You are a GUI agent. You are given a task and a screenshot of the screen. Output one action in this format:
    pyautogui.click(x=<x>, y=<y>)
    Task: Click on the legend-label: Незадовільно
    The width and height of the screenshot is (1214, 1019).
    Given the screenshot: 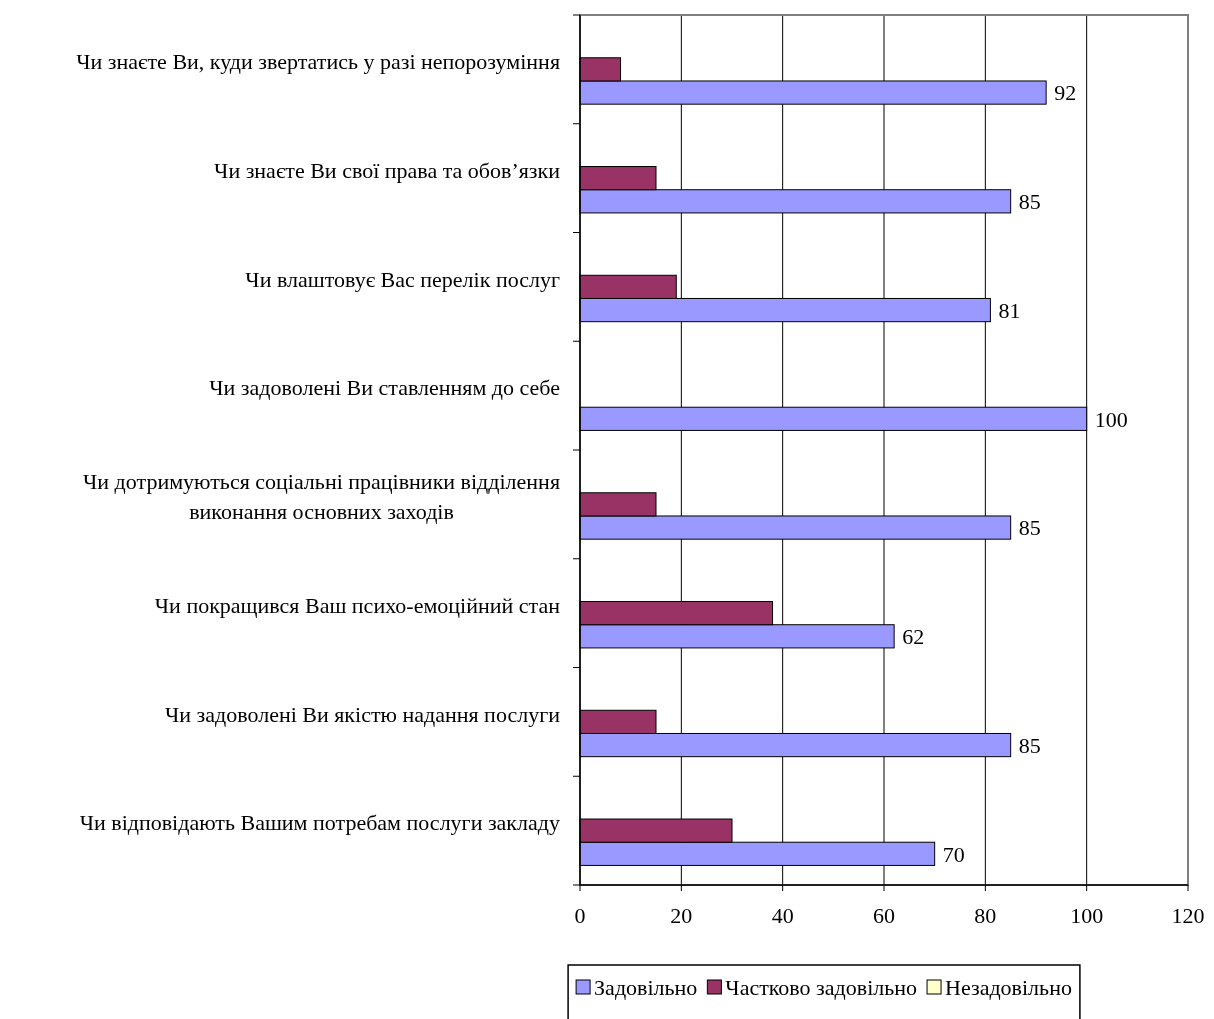 What is the action you would take?
    pyautogui.click(x=1008, y=987)
    